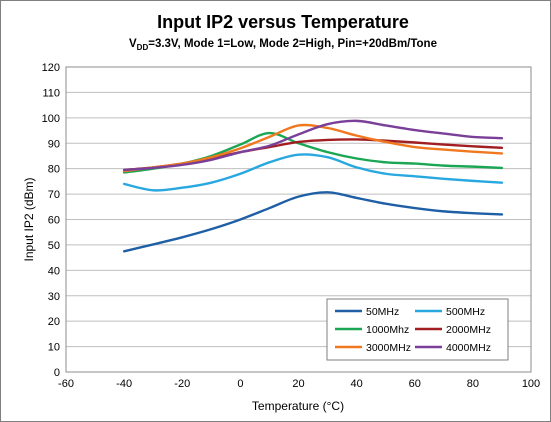 The width and height of the screenshot is (551, 422). What do you see at coordinates (54, 271) in the screenshot?
I see `y-tick-label: 40` at bounding box center [54, 271].